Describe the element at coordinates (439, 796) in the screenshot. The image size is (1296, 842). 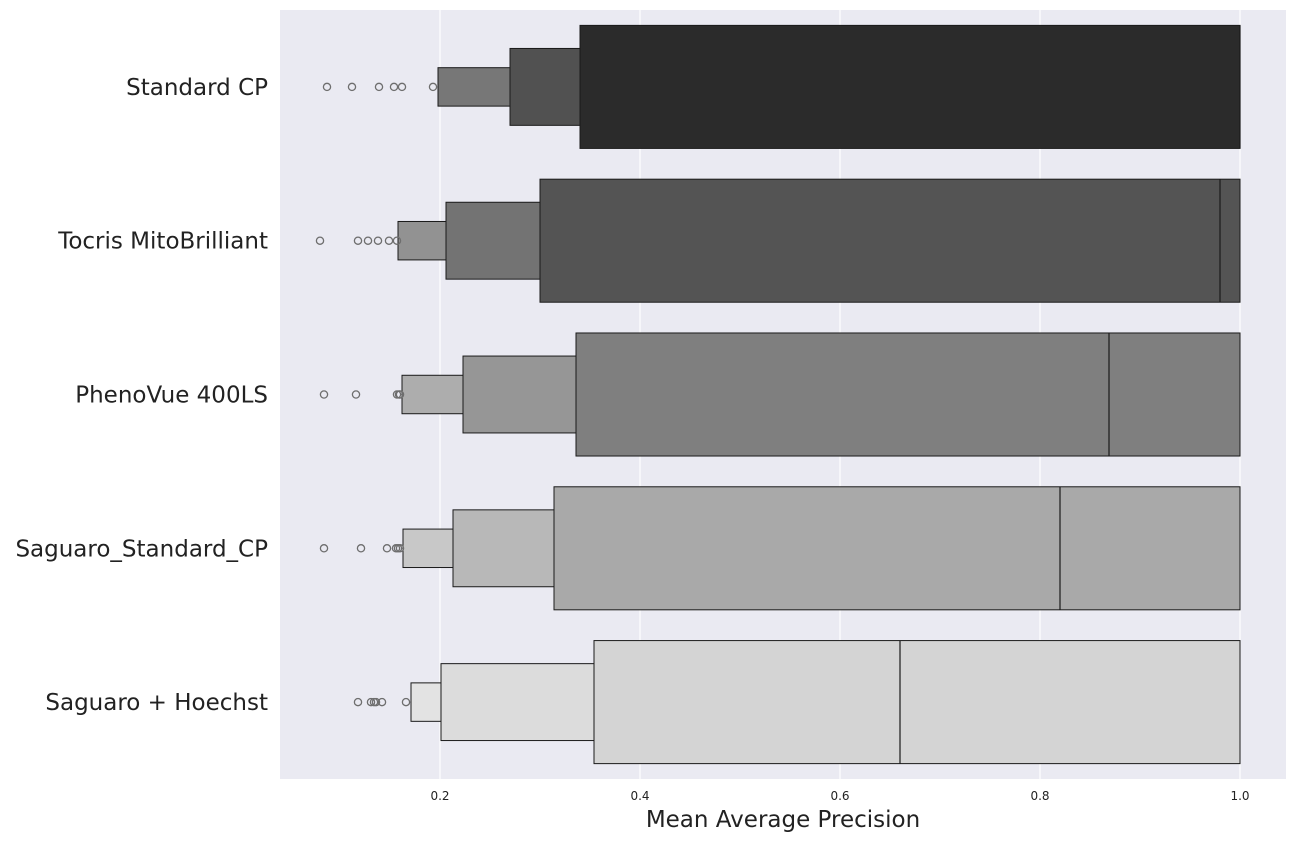
I see `x-tick-label: 0.2` at that location.